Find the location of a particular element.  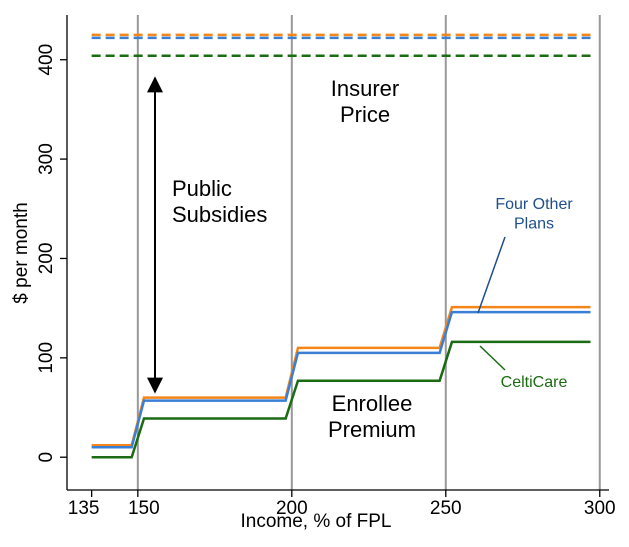

annotation: Public is located at coordinates (202, 188).